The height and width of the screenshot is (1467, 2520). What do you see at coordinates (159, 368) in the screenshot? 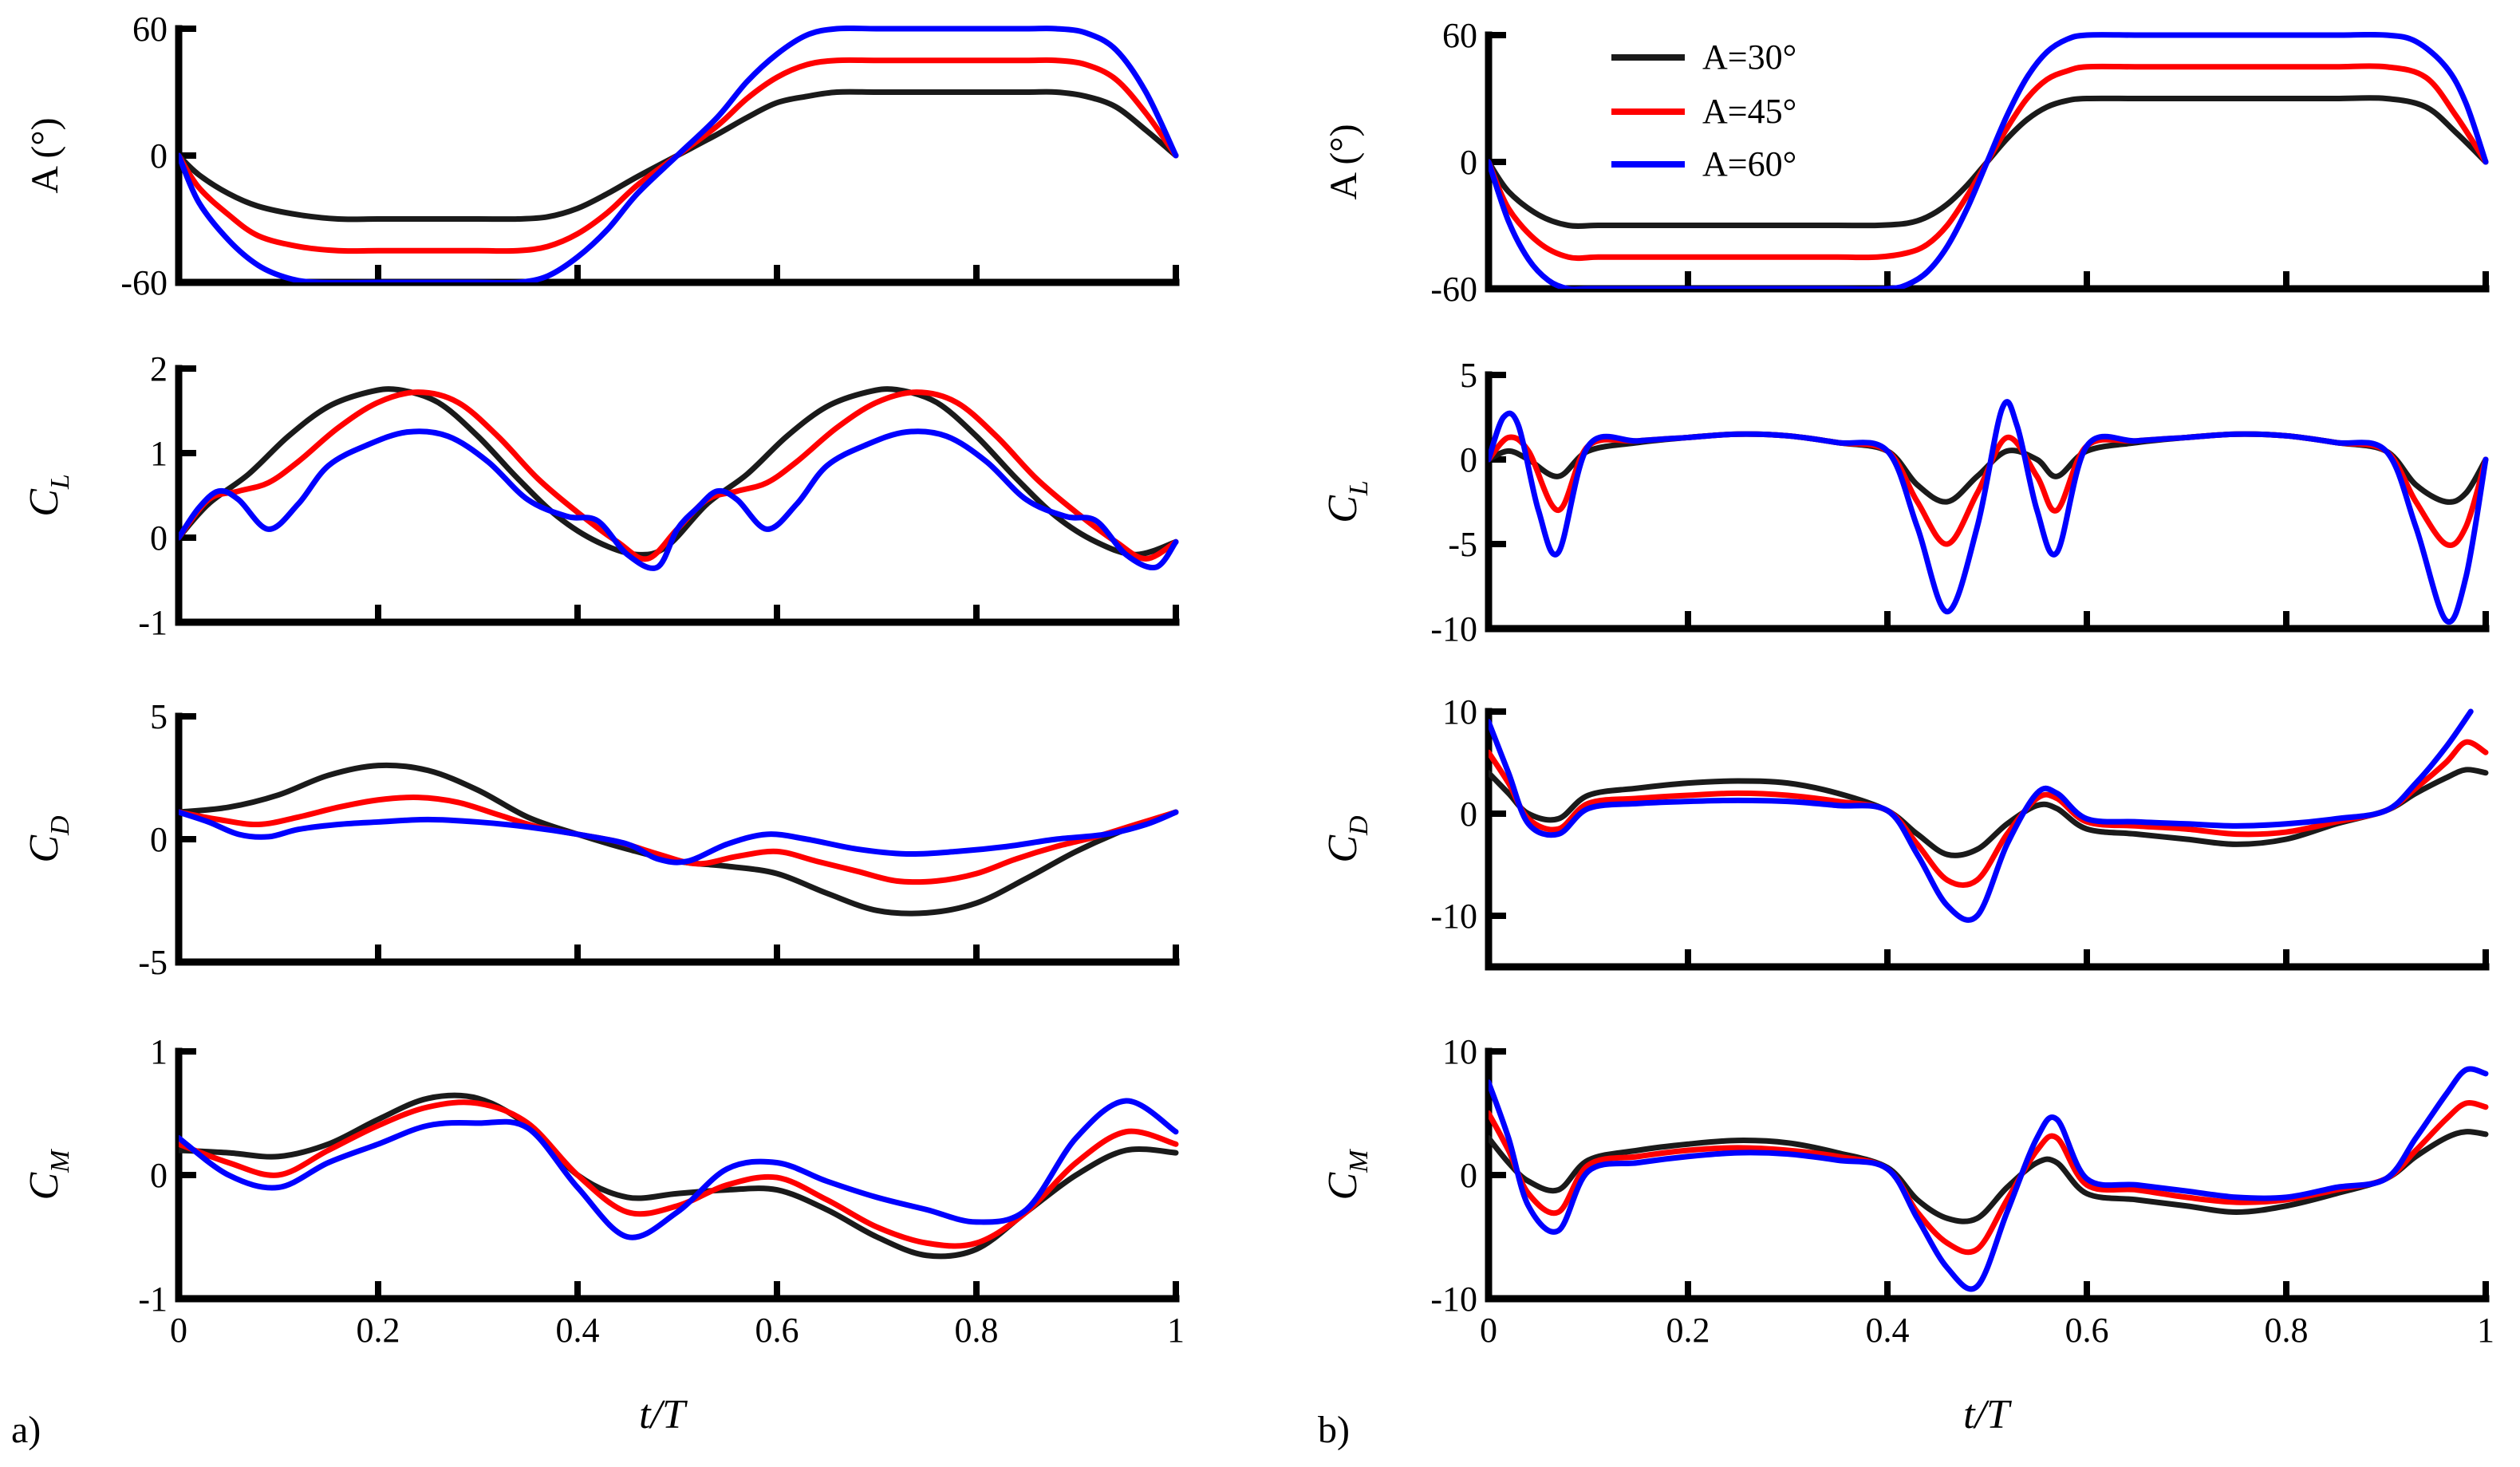
I see `y-tick-label: 2` at bounding box center [159, 368].